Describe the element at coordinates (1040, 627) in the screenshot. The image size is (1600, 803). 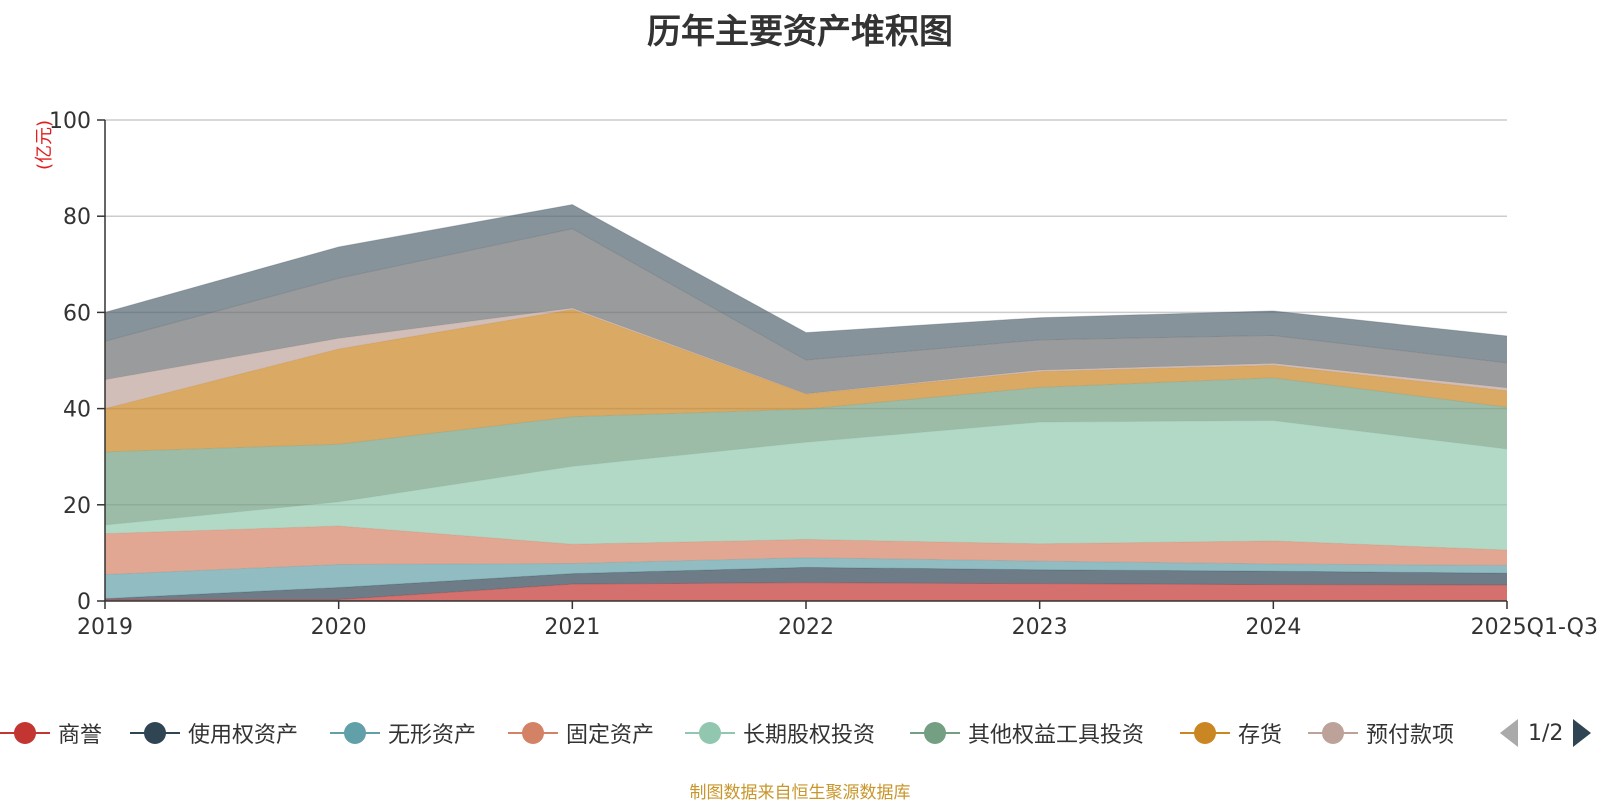
I see `x-tick-label: 2023` at that location.